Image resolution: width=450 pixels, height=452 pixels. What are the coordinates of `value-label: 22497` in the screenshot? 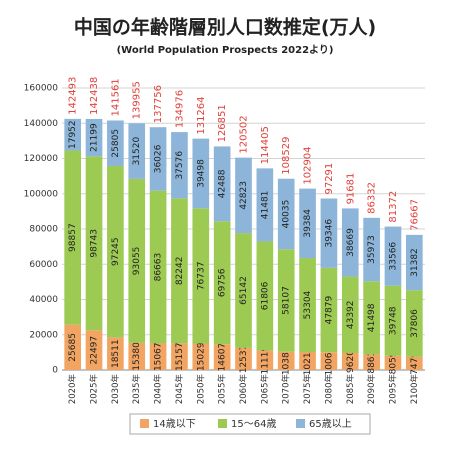 It's located at (95, 350).